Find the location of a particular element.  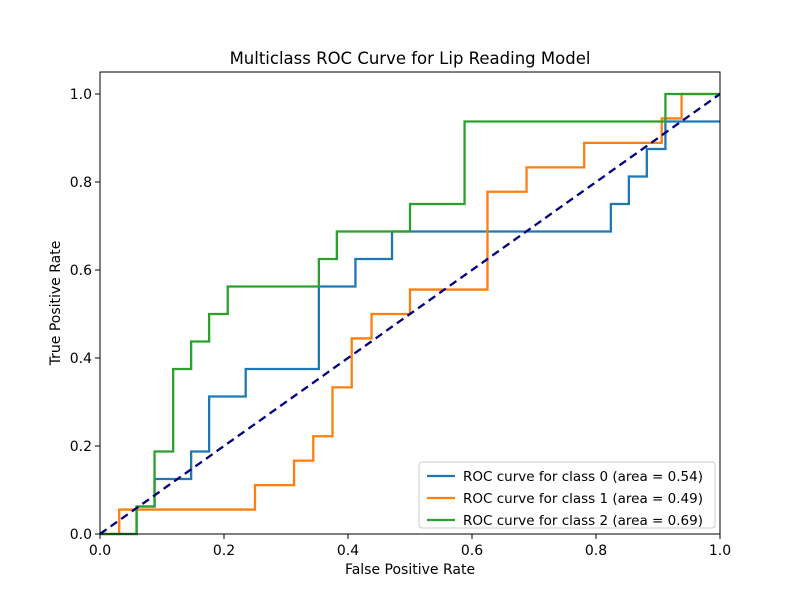

y-tick-label: 0.2 is located at coordinates (81, 447).